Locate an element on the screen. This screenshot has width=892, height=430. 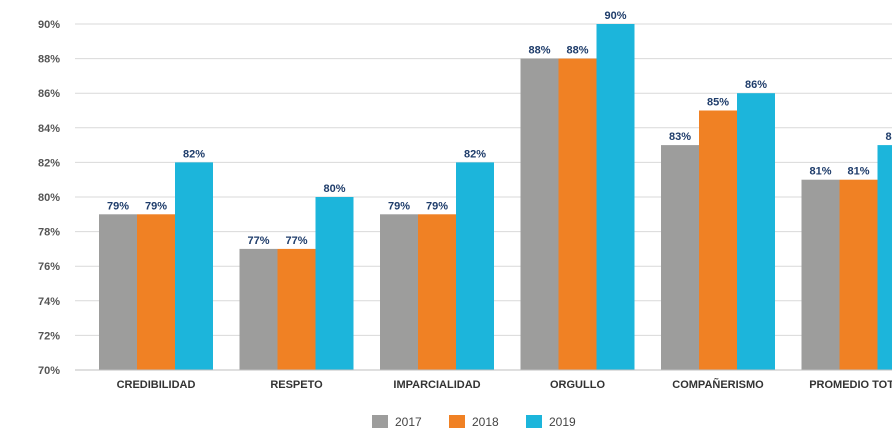
y-tick-label: 78% is located at coordinates (49, 233).